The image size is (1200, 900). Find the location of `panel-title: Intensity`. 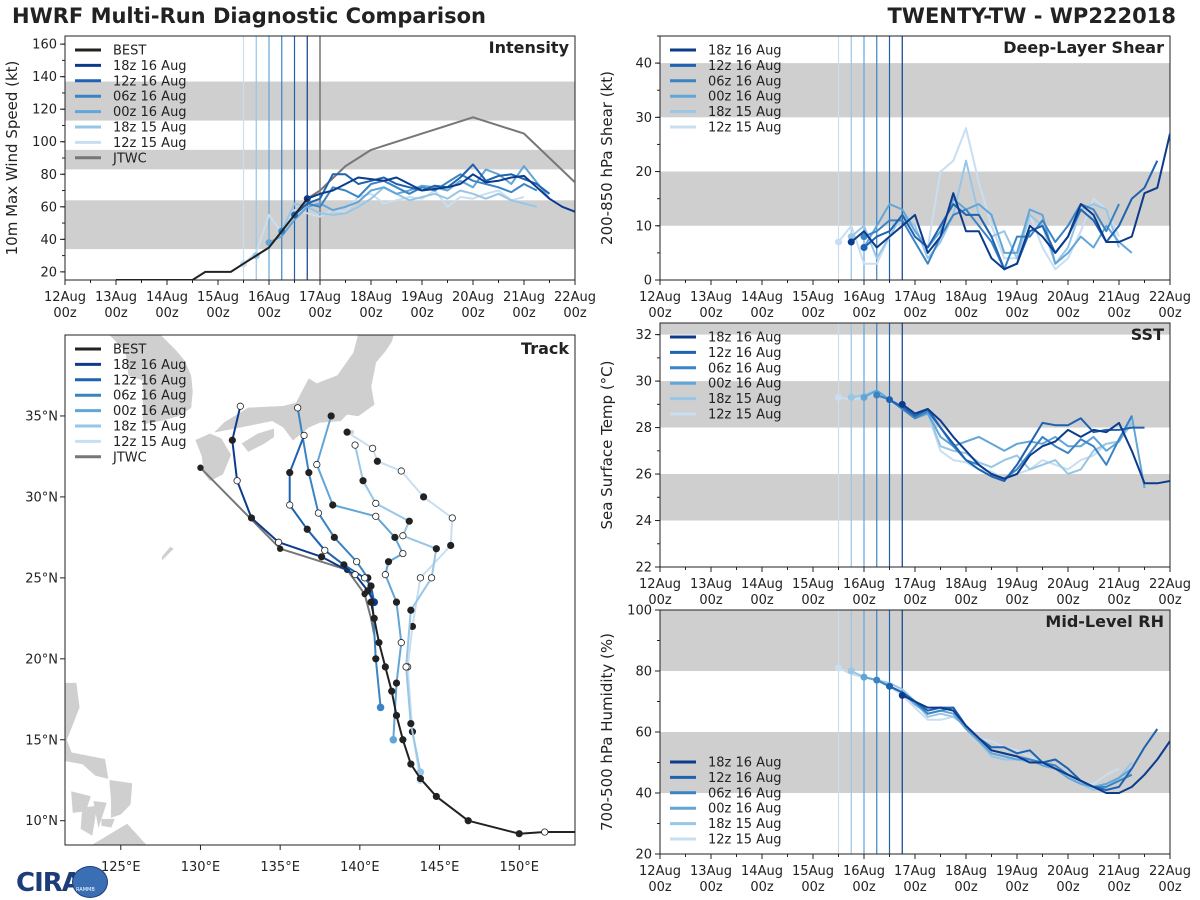

panel-title: Intensity is located at coordinates (529, 47).